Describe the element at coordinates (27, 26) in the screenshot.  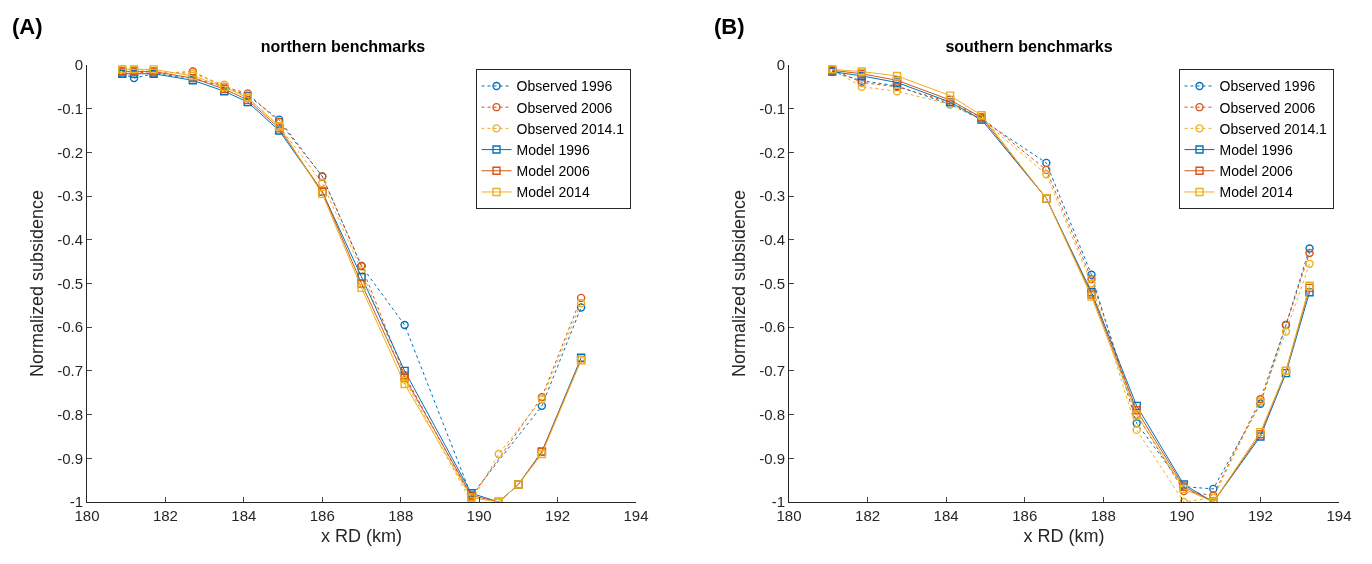
I see `text: (A)` at that location.